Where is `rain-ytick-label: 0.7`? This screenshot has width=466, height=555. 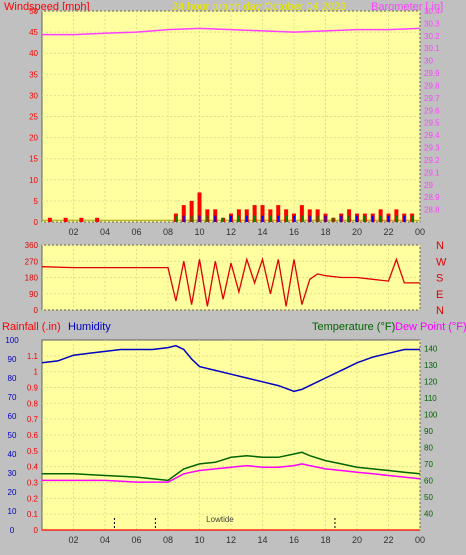
rain-ytick-label: 0.7 is located at coordinates (33, 419).